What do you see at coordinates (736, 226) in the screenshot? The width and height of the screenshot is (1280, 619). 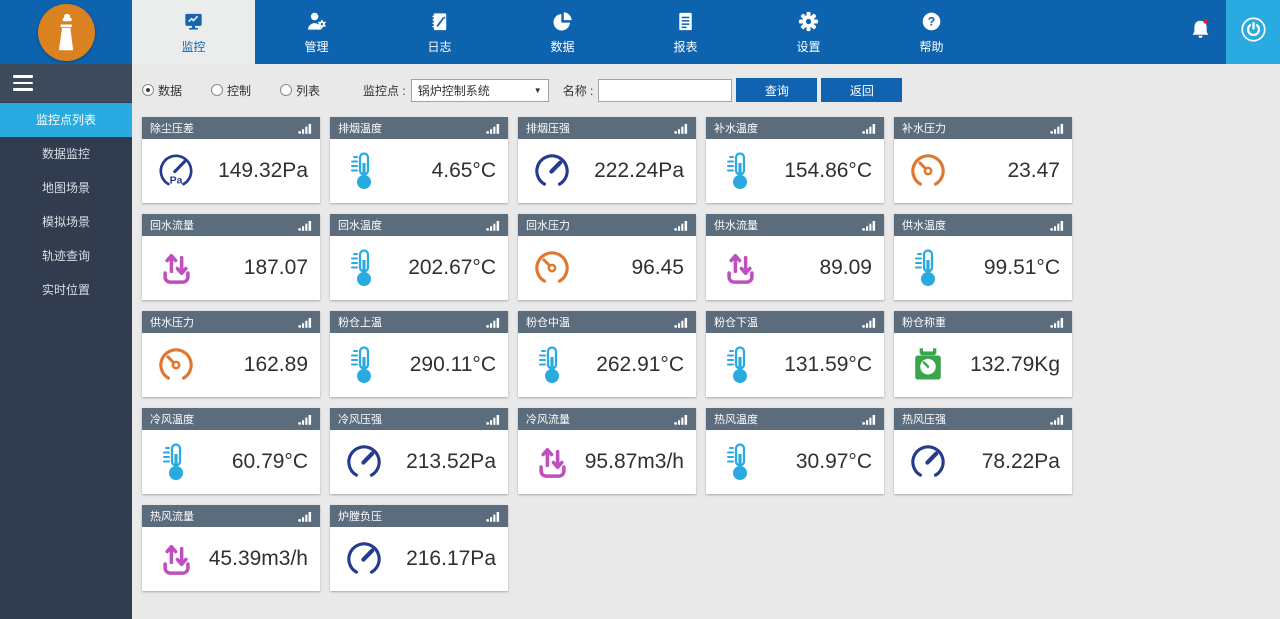 I see `card-title: 供水流量` at bounding box center [736, 226].